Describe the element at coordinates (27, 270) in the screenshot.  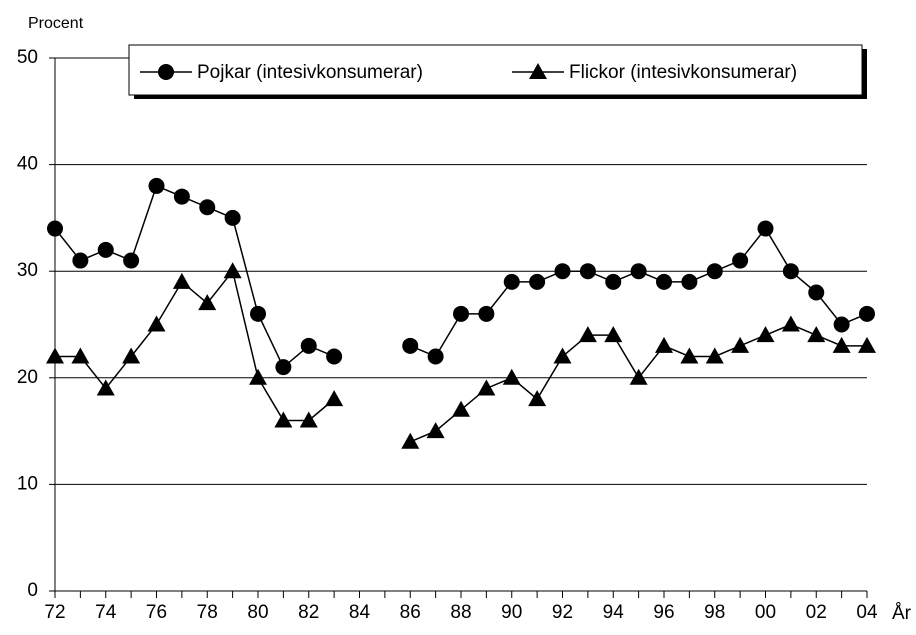
I see `y-tick-label: 30` at that location.